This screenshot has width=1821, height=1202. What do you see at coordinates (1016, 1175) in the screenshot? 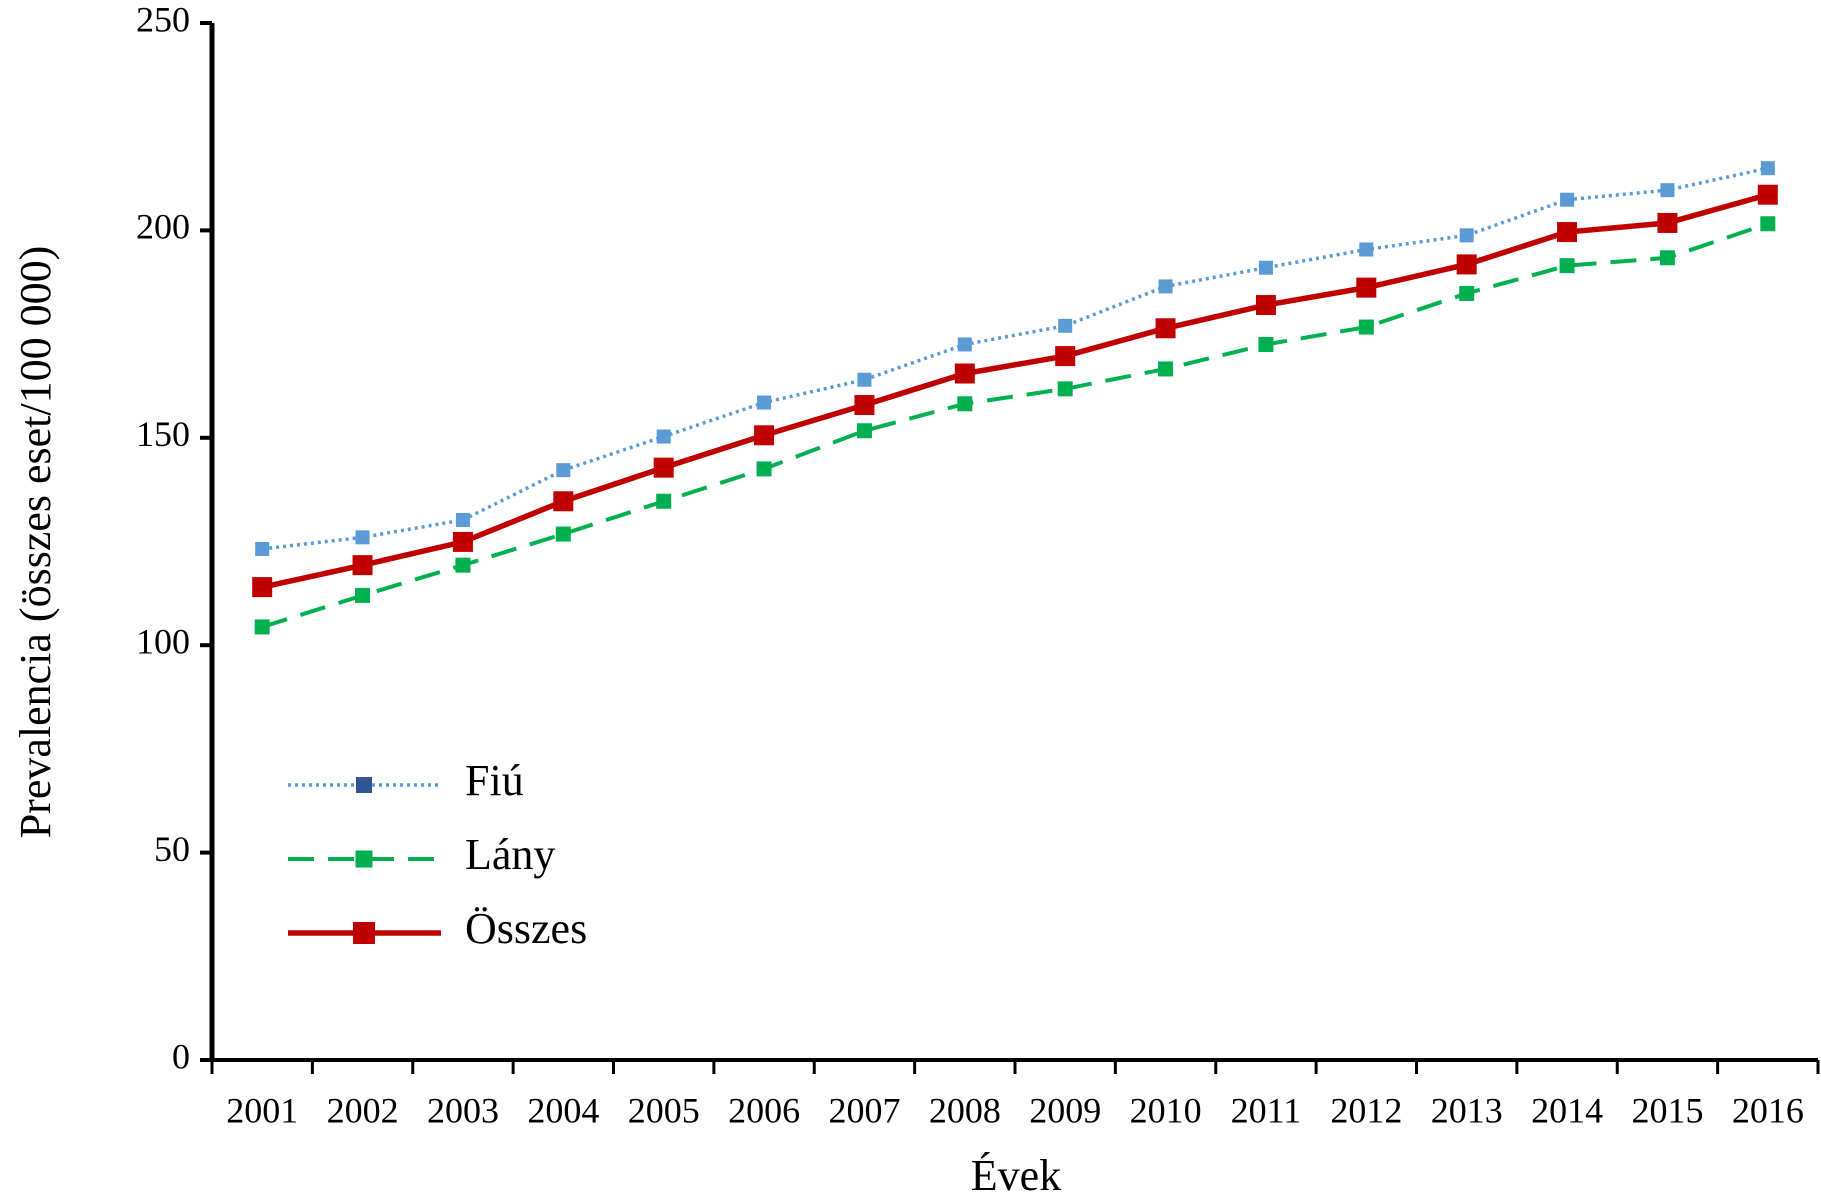
I see `x-axis-title: Évek` at bounding box center [1016, 1175].